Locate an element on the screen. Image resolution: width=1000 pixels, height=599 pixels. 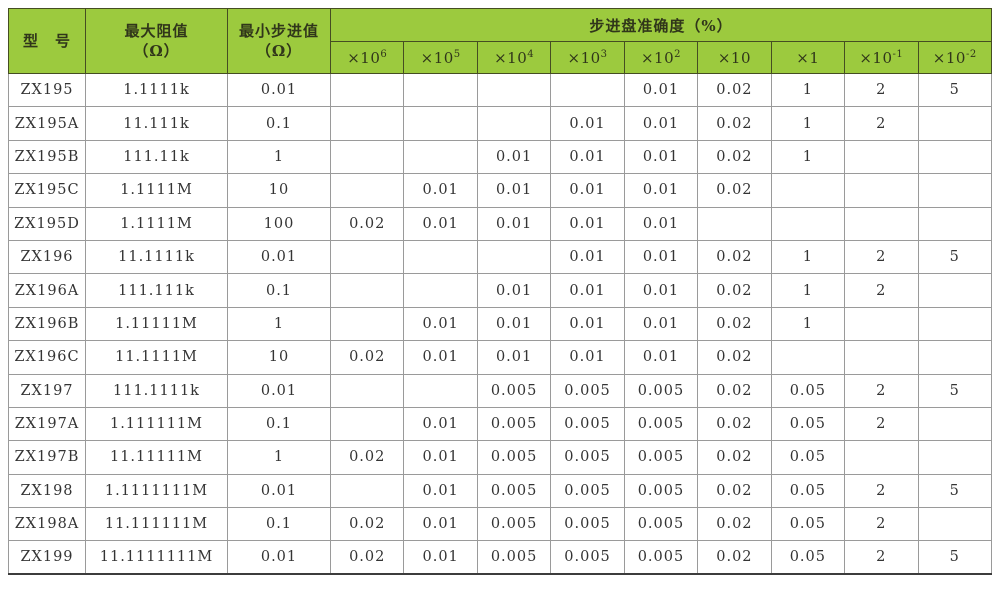
max-resistance-cell: 111.1111k is located at coordinates (156, 390).